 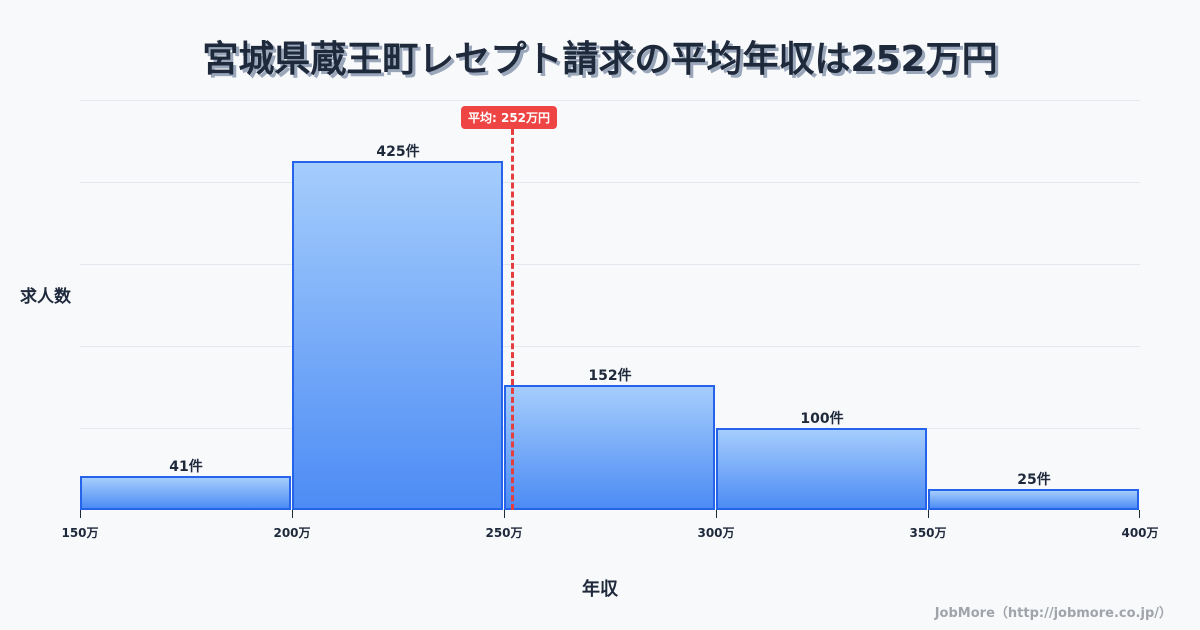 I want to click on x-tick-label: 300万, so click(x=716, y=533).